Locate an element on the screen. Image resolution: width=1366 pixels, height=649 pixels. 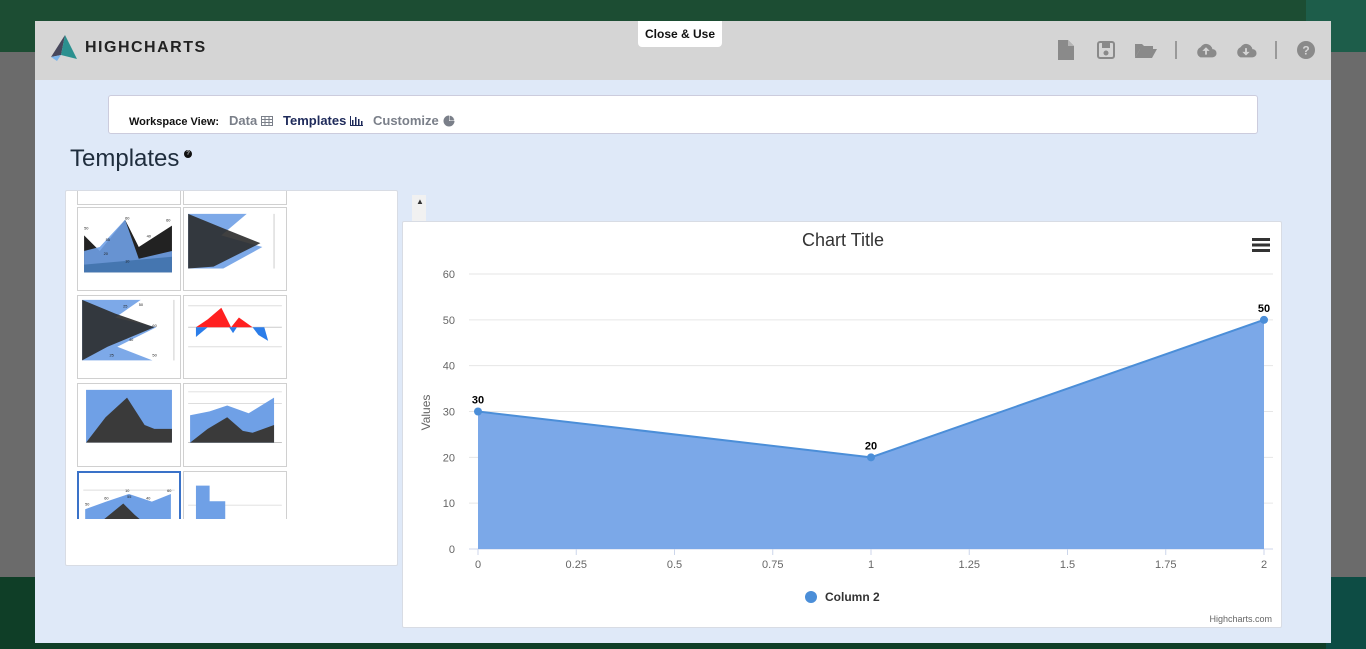
template-thumbnail-area-basic is located at coordinates (129, 425).